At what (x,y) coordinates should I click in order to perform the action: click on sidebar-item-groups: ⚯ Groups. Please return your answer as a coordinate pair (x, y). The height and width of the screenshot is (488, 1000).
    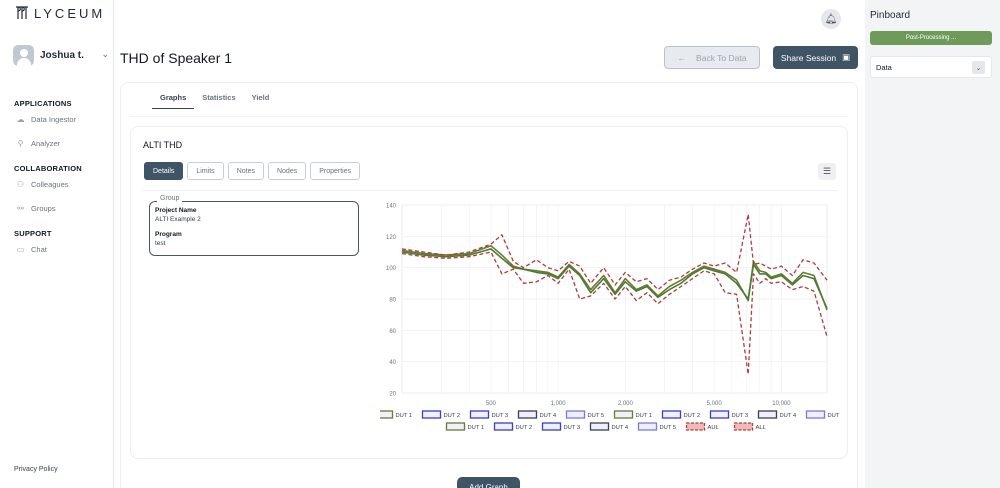
    Looking at the image, I should click on (36, 208).